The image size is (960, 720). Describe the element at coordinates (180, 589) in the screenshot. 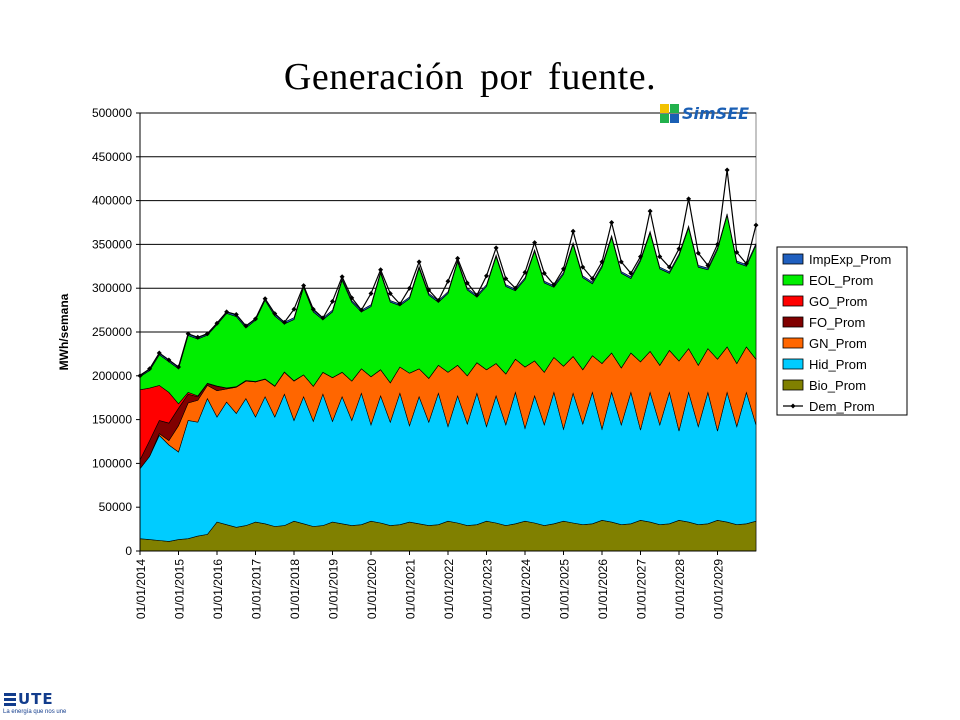

I see `x-tick-label: 01/01/2015` at that location.